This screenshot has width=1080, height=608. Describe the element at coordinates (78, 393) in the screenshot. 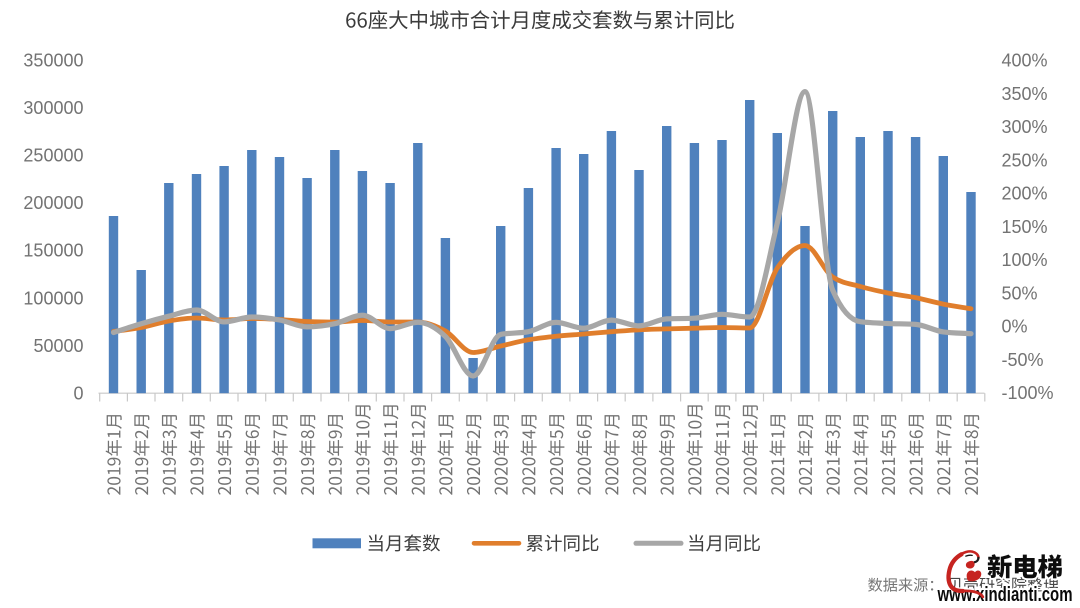

I see `svg-text: 0` at that location.